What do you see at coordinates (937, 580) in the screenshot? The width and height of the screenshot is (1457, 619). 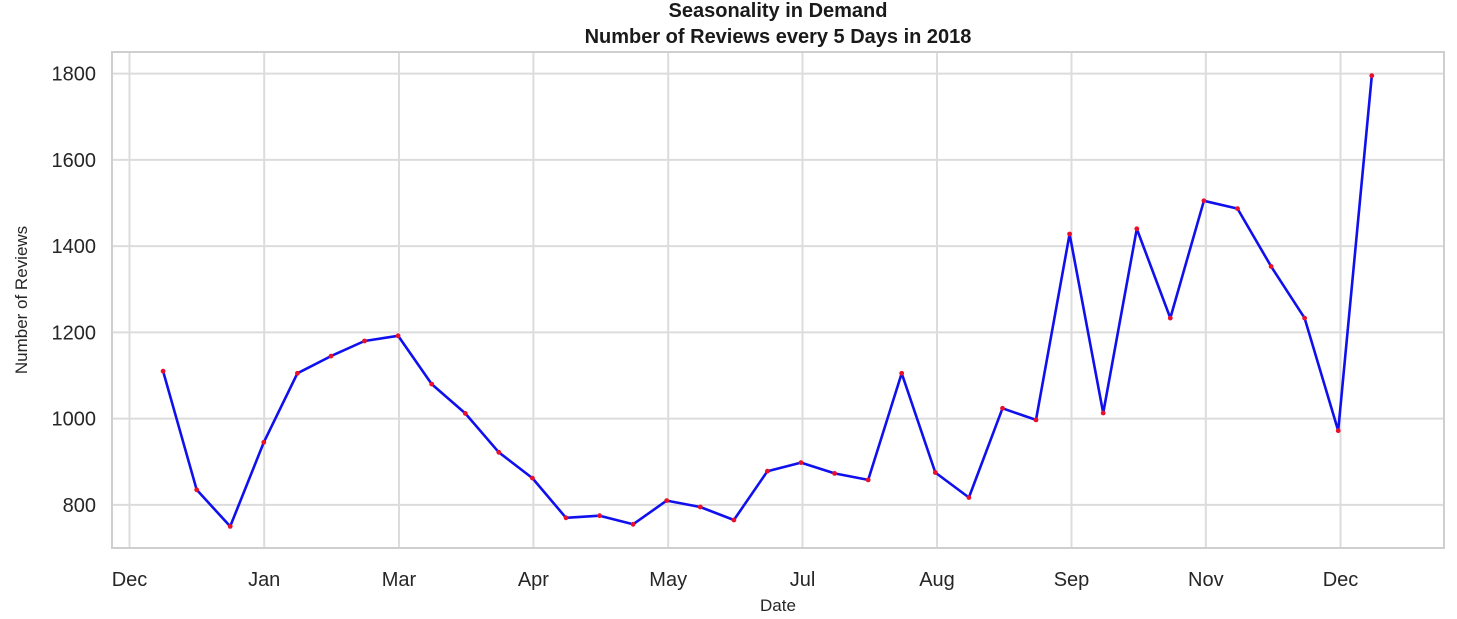 I see `x-tick-label: Aug` at bounding box center [937, 580].